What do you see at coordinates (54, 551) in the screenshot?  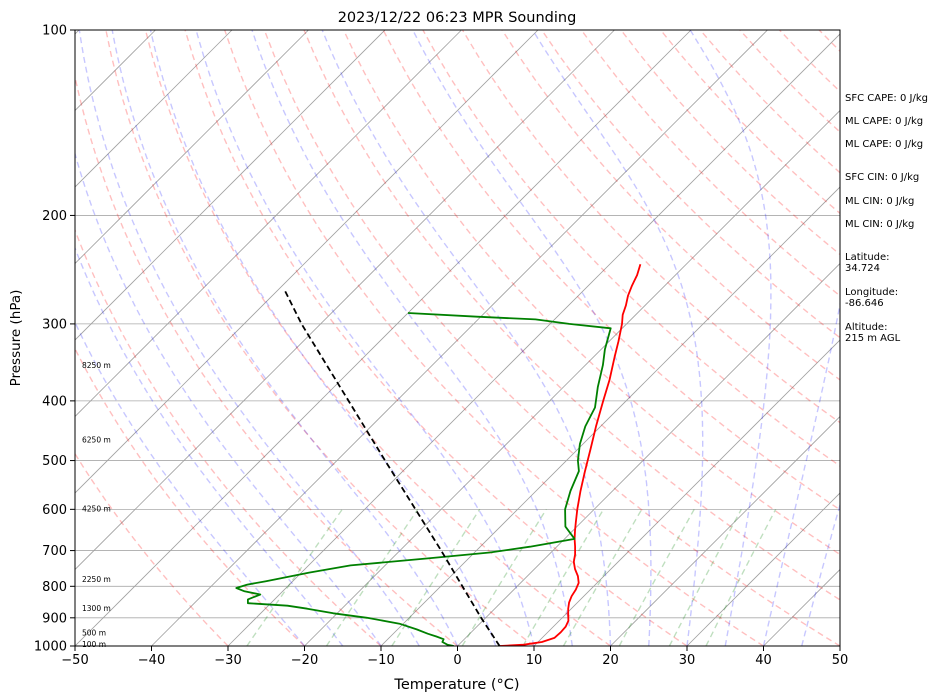 I see `y-tick-label: 700` at bounding box center [54, 551].